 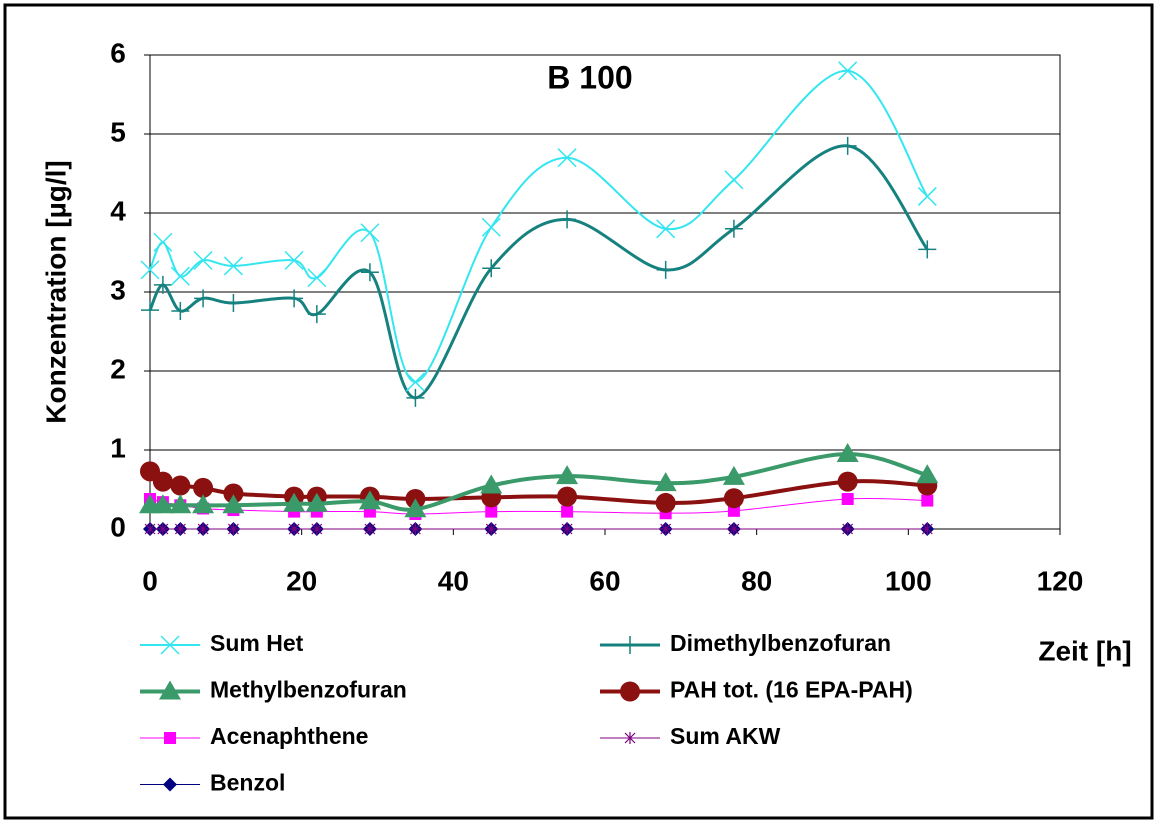 I want to click on legend-label: Acenaphthene, so click(x=289, y=736).